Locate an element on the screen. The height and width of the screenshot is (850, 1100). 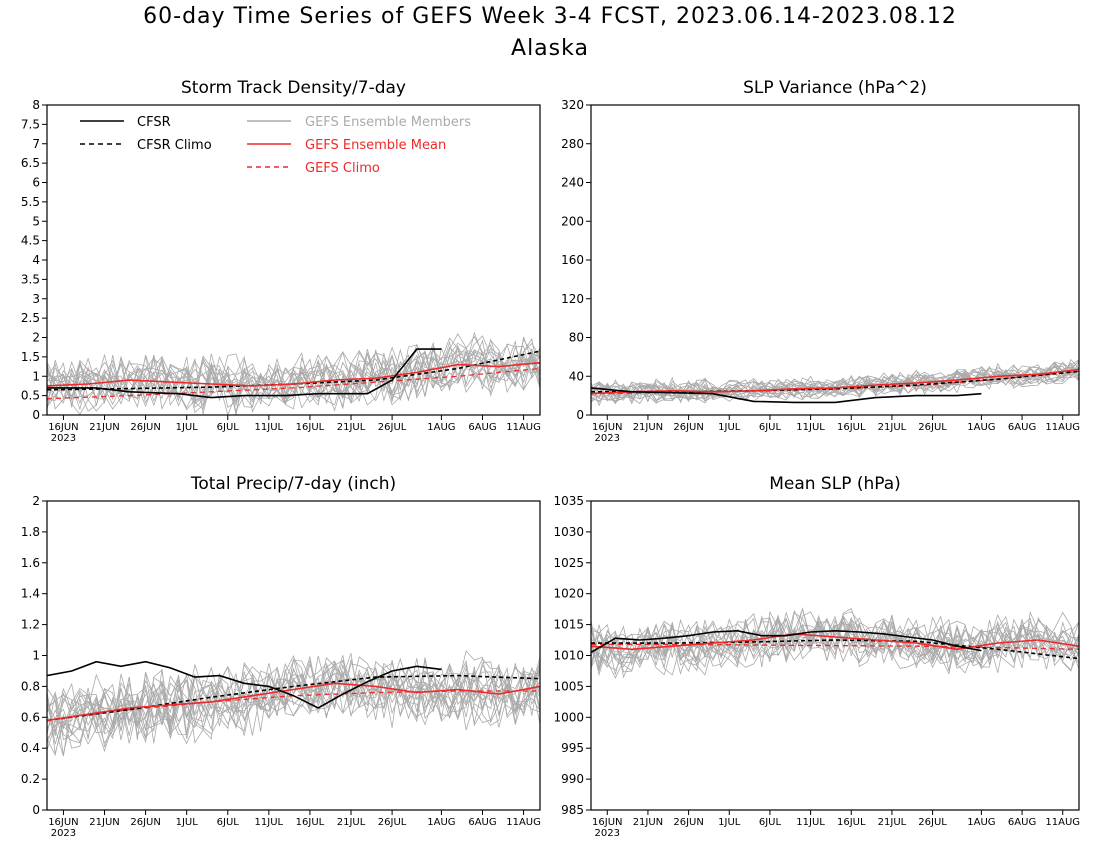
y-tick-label: 3 is located at coordinates (36, 299).